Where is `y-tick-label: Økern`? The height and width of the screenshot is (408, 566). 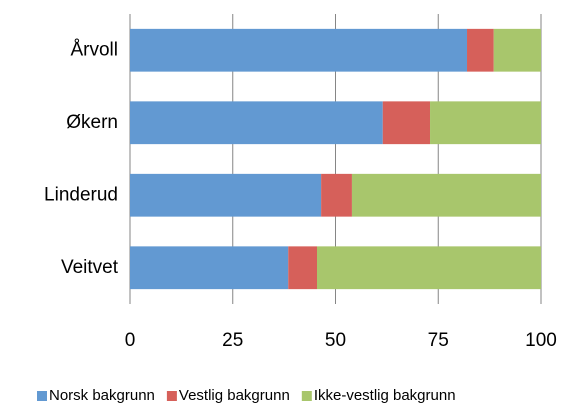 y-tick-label: Økern is located at coordinates (92, 122).